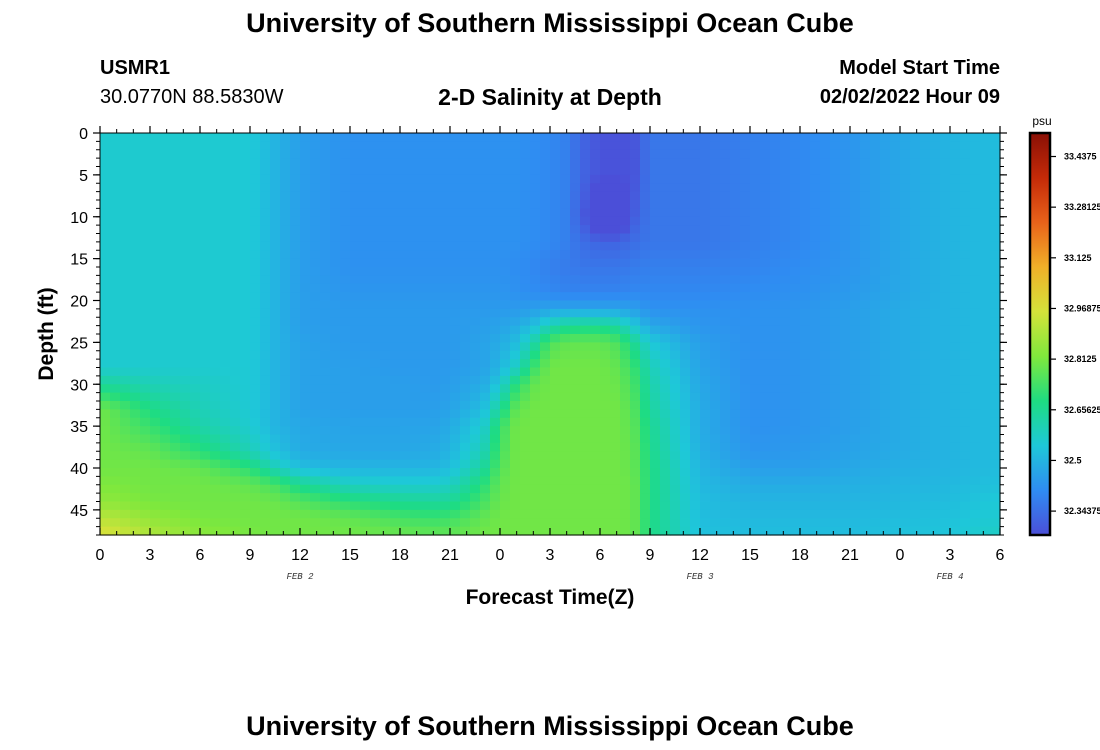 The height and width of the screenshot is (750, 1100). Describe the element at coordinates (500, 555) in the screenshot. I see `x-tick-label: 0` at that location.